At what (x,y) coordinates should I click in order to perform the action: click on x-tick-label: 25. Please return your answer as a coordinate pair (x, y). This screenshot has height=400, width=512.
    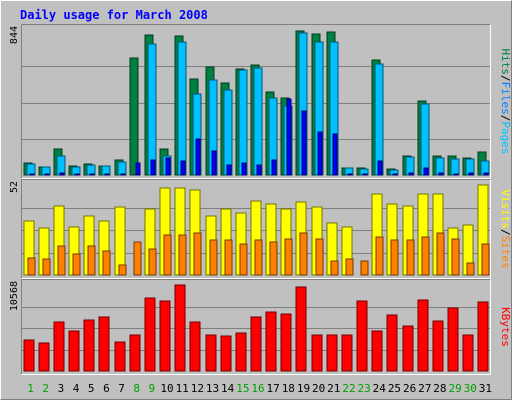
    Looking at the image, I should click on (394, 388).